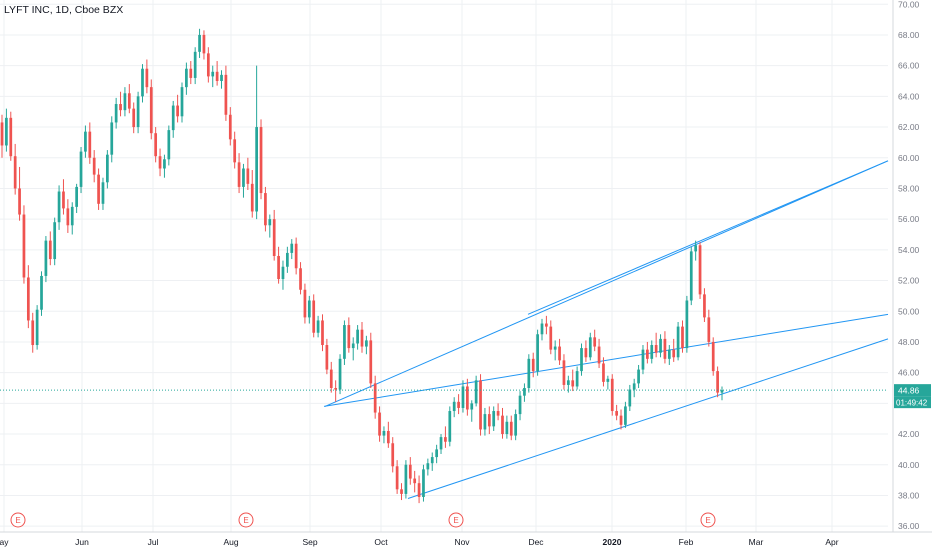 The width and height of the screenshot is (932, 550). Describe the element at coordinates (64, 10) in the screenshot. I see `chart-title: LYFT INC, 1D, Cboe BZX` at that location.